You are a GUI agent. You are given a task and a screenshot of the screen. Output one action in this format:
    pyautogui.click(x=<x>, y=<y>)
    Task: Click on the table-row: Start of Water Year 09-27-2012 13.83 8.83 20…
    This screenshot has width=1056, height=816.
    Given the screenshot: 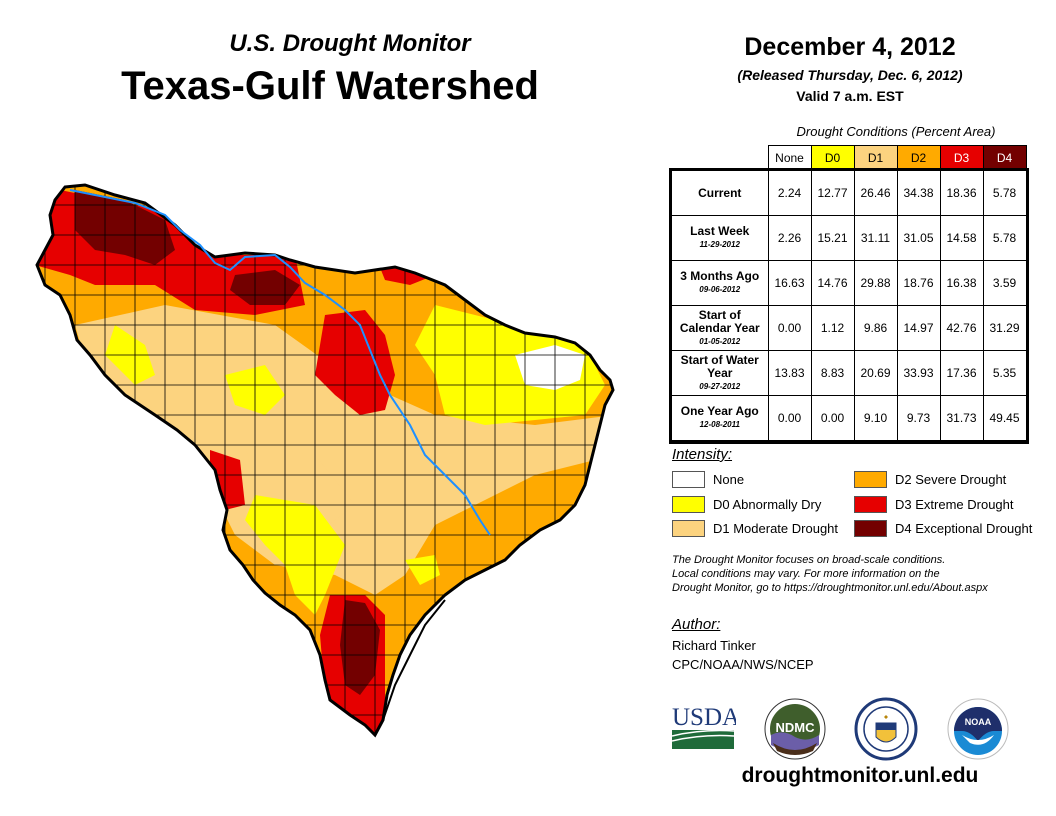 What is the action you would take?
    pyautogui.click(x=849, y=373)
    